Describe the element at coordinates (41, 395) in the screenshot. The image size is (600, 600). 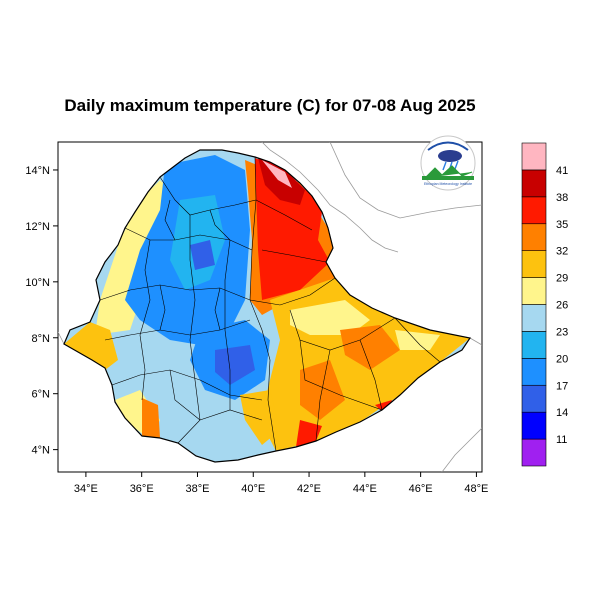
I see `y-tick-label: 6°N` at that location.